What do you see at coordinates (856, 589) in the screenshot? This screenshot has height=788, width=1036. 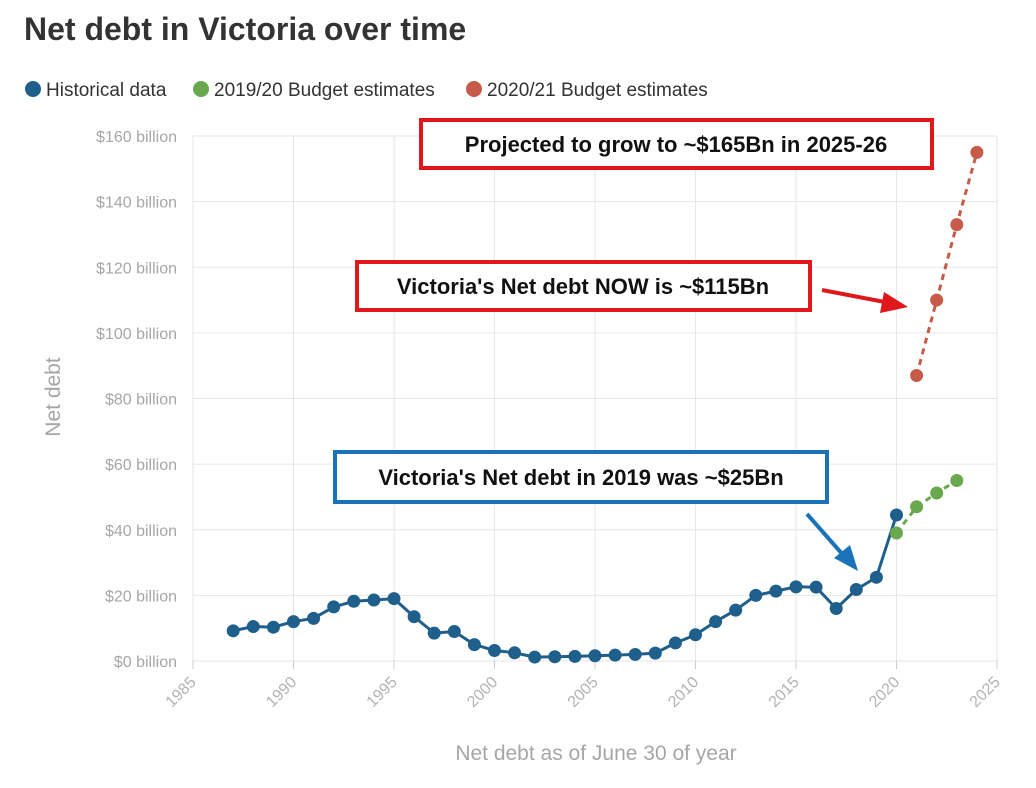 I see `data-point-historical-2018` at bounding box center [856, 589].